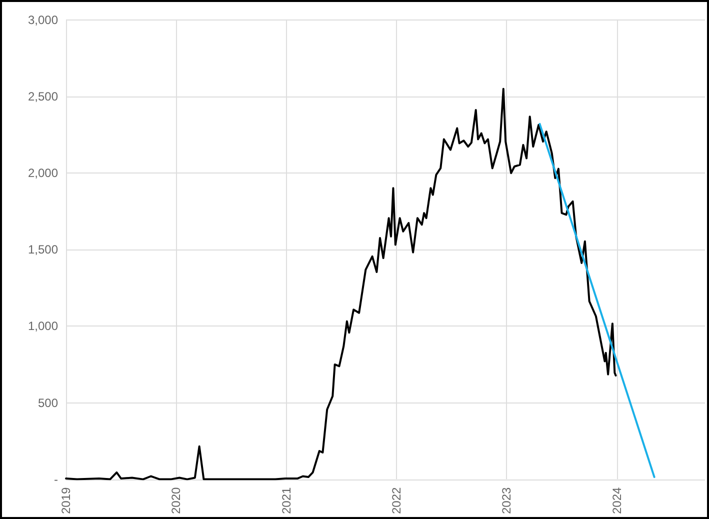 The height and width of the screenshot is (519, 709). What do you see at coordinates (617, 500) in the screenshot?
I see `x-tick-label: 2024` at bounding box center [617, 500].